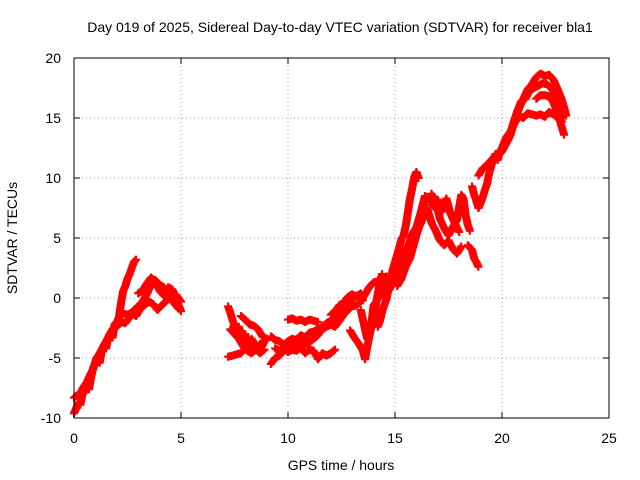  Describe the element at coordinates (502, 438) in the screenshot. I see `x-tick-label: 20` at that location.